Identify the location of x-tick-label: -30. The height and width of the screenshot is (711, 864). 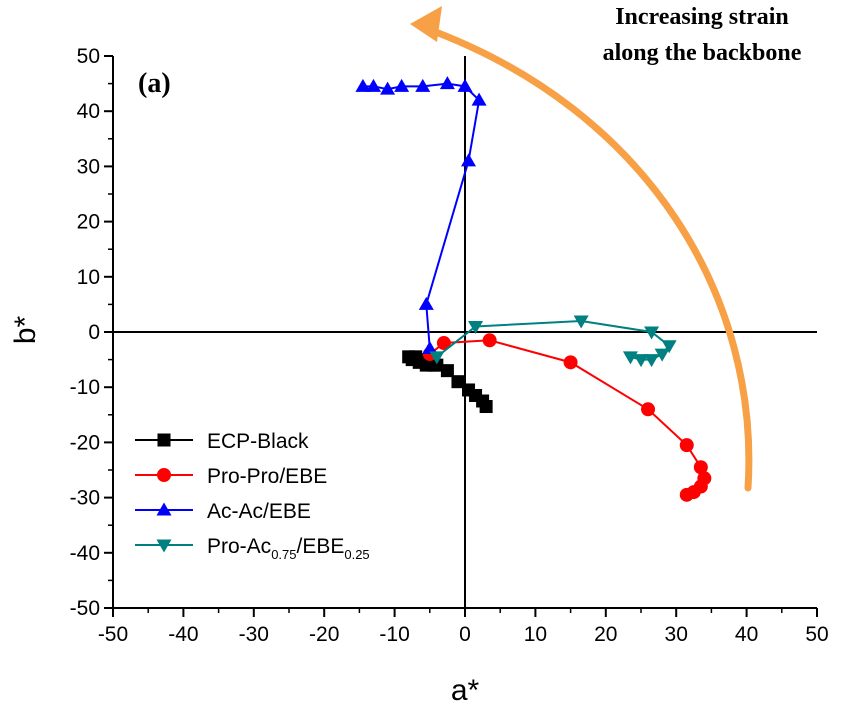
(254, 634).